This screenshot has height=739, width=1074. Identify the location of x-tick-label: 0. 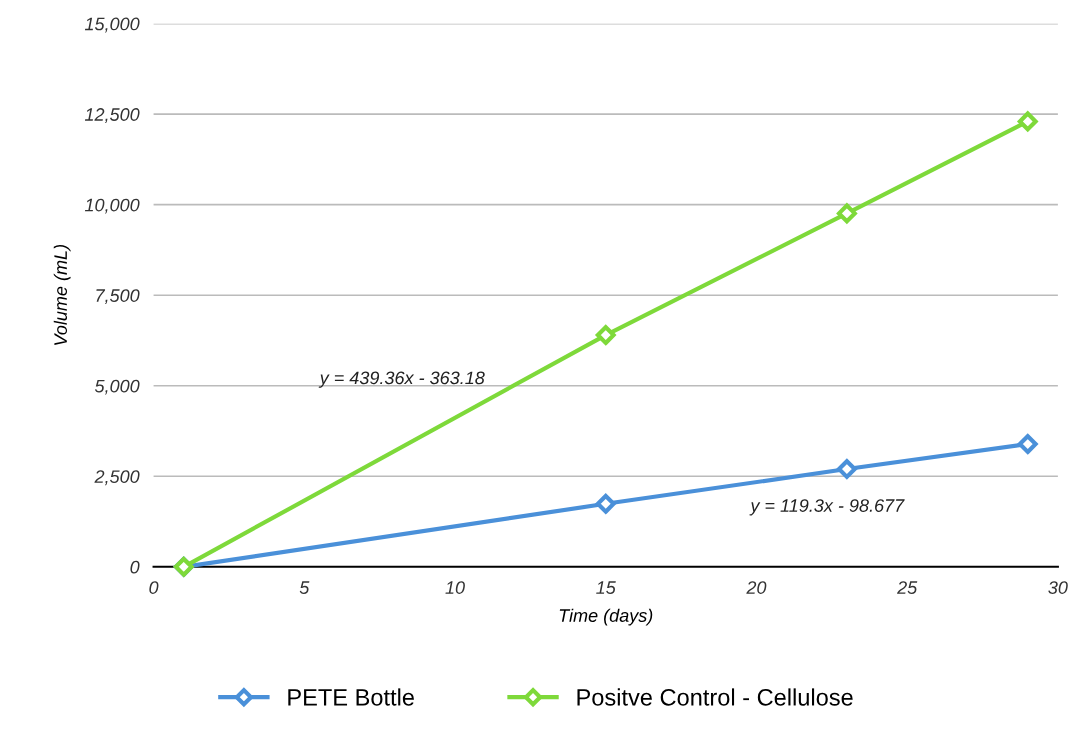
(154, 587).